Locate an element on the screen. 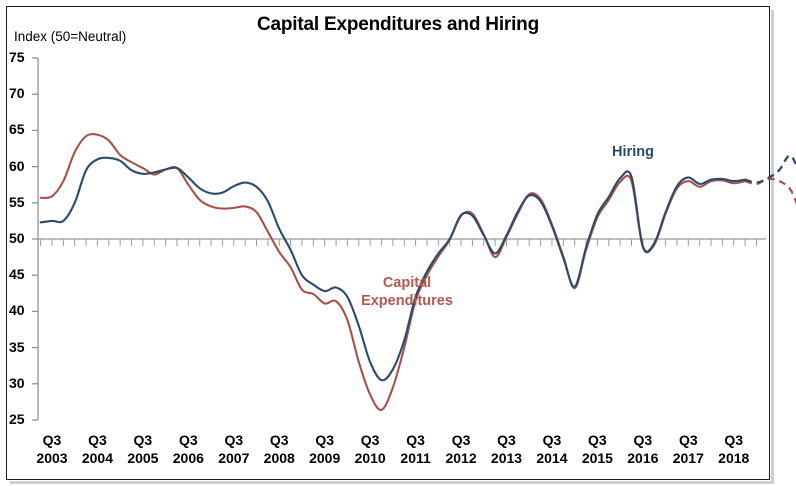 The image size is (796, 486). y-axis-tick-label: 70 is located at coordinates (17, 93).